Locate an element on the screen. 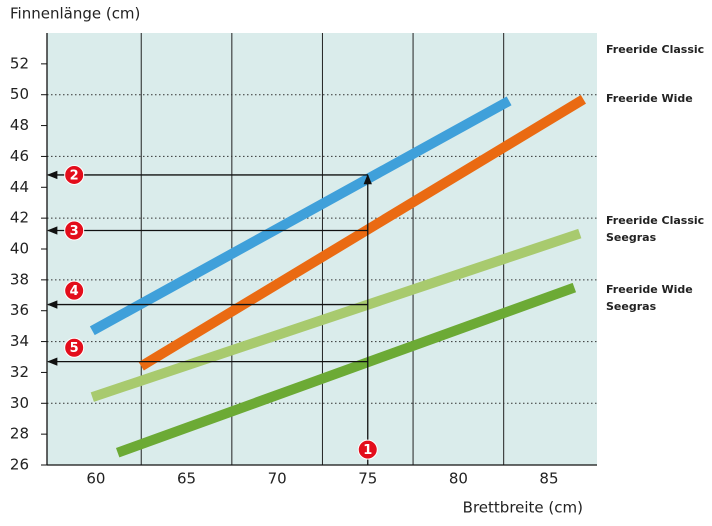 Image resolution: width=712 pixels, height=526 pixels. y-tick-label: 26 is located at coordinates (19, 465).